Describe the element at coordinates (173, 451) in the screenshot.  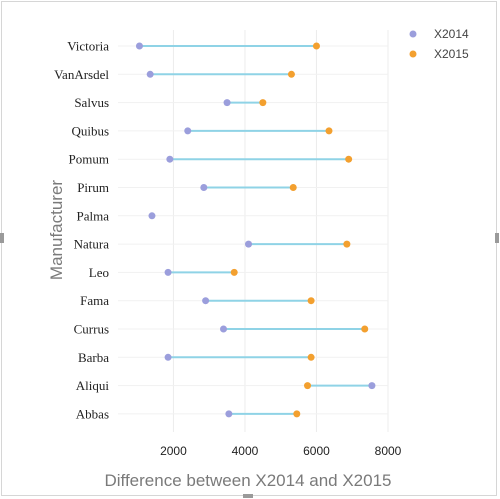
I see `x-tick-label: 2000` at that location.